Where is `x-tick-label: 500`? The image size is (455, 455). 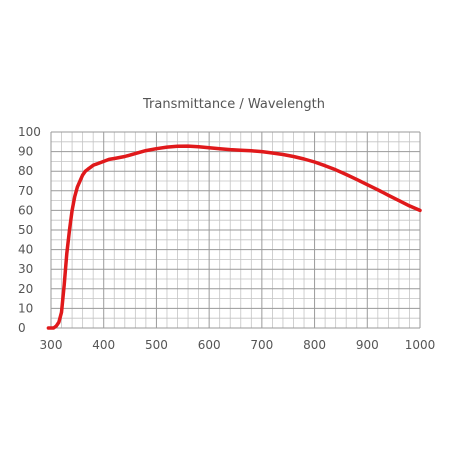 x-tick-label: 500 is located at coordinates (156, 345).